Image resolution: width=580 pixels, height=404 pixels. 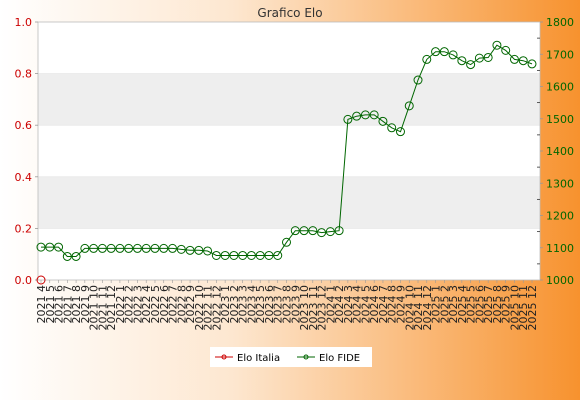 I want to click on y2-tick-label: 1200, so click(x=560, y=216).